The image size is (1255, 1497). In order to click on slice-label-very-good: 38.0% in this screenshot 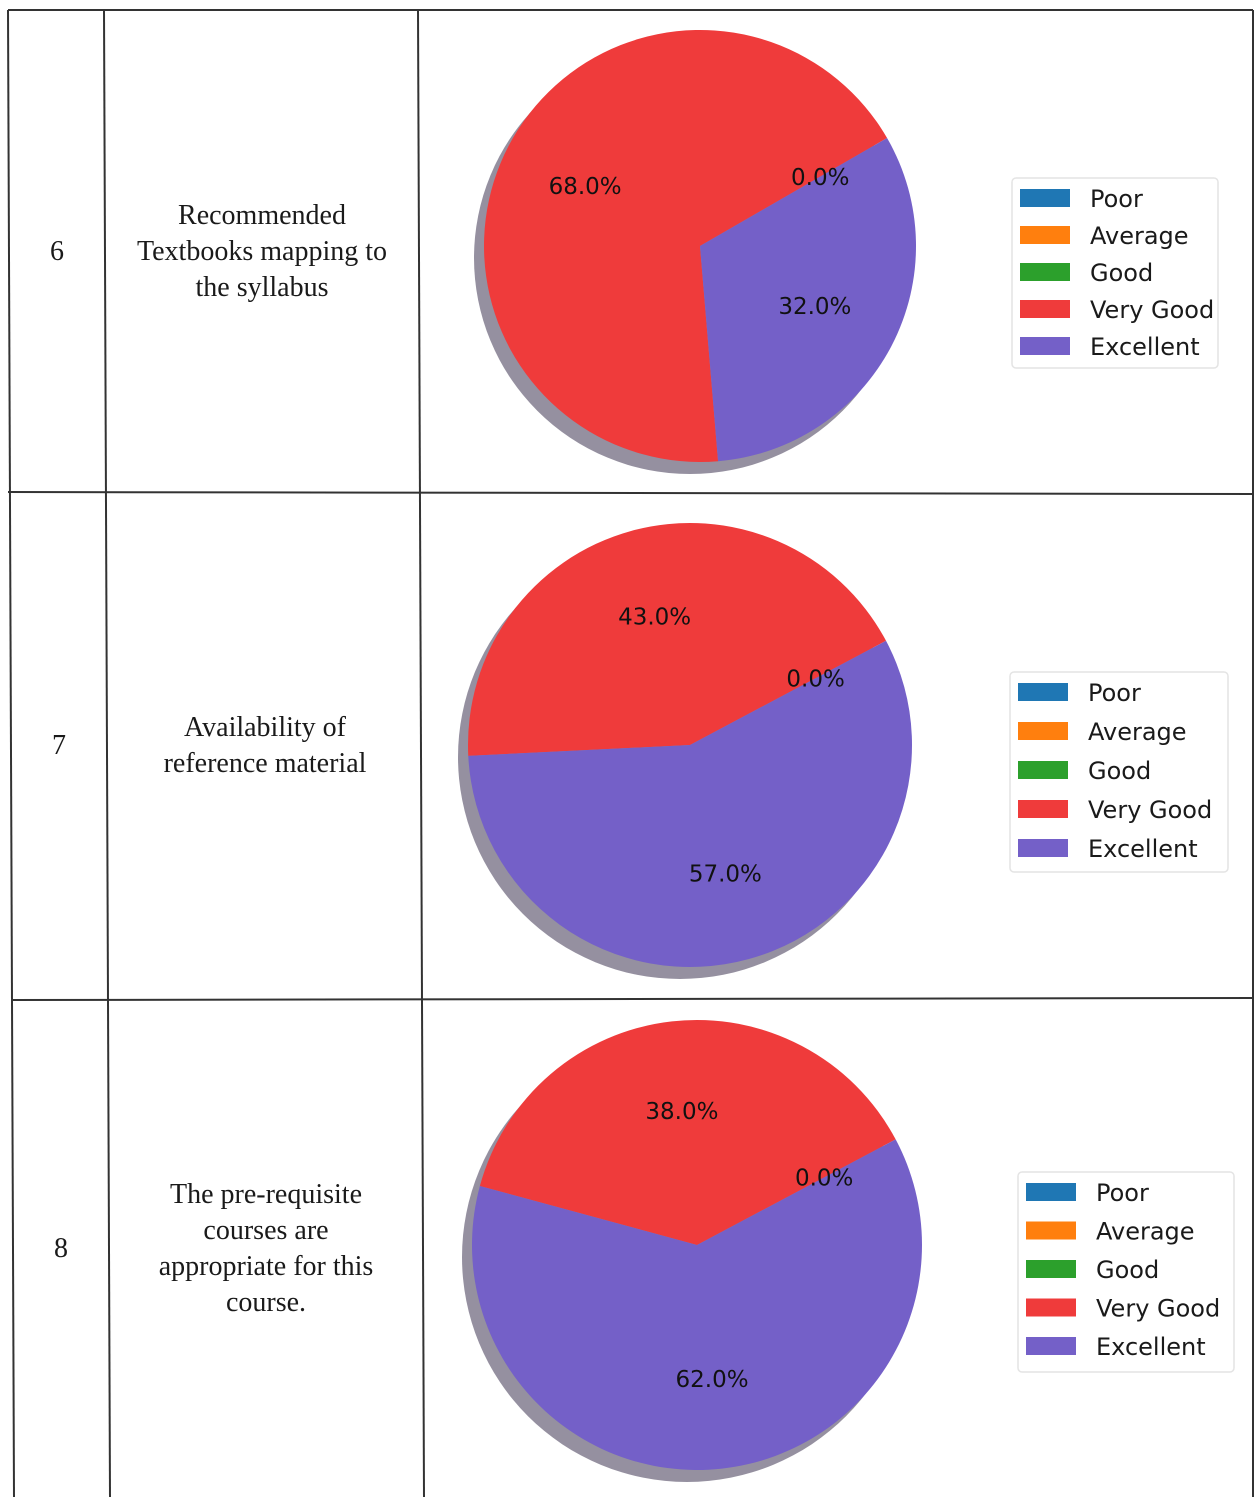, I will do `click(681, 1112)`.